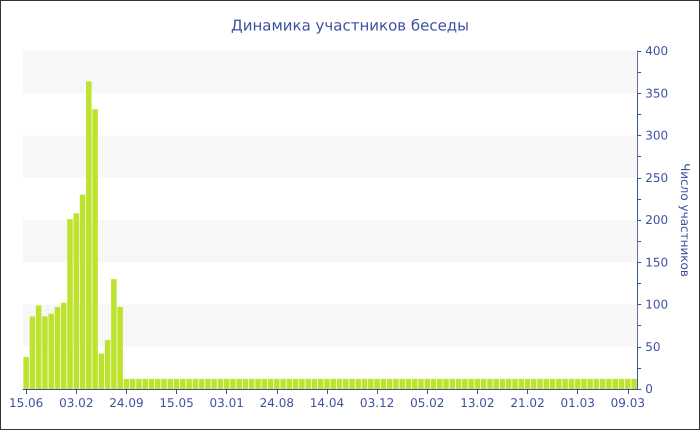 This screenshot has height=430, width=700. I want to click on y-tick-label: 200, so click(656, 220).